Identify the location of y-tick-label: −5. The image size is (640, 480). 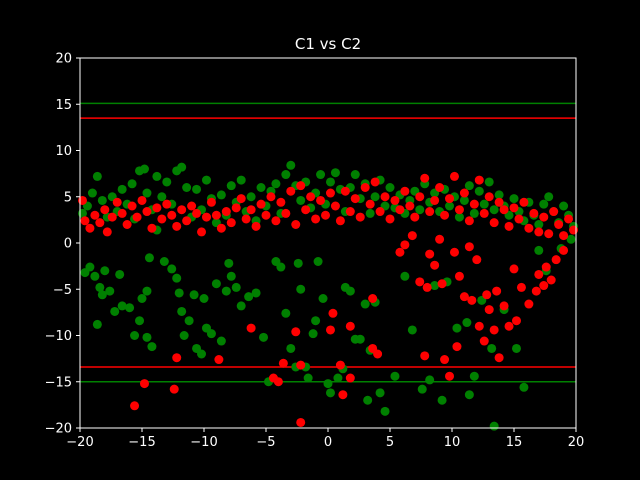
(62, 290).